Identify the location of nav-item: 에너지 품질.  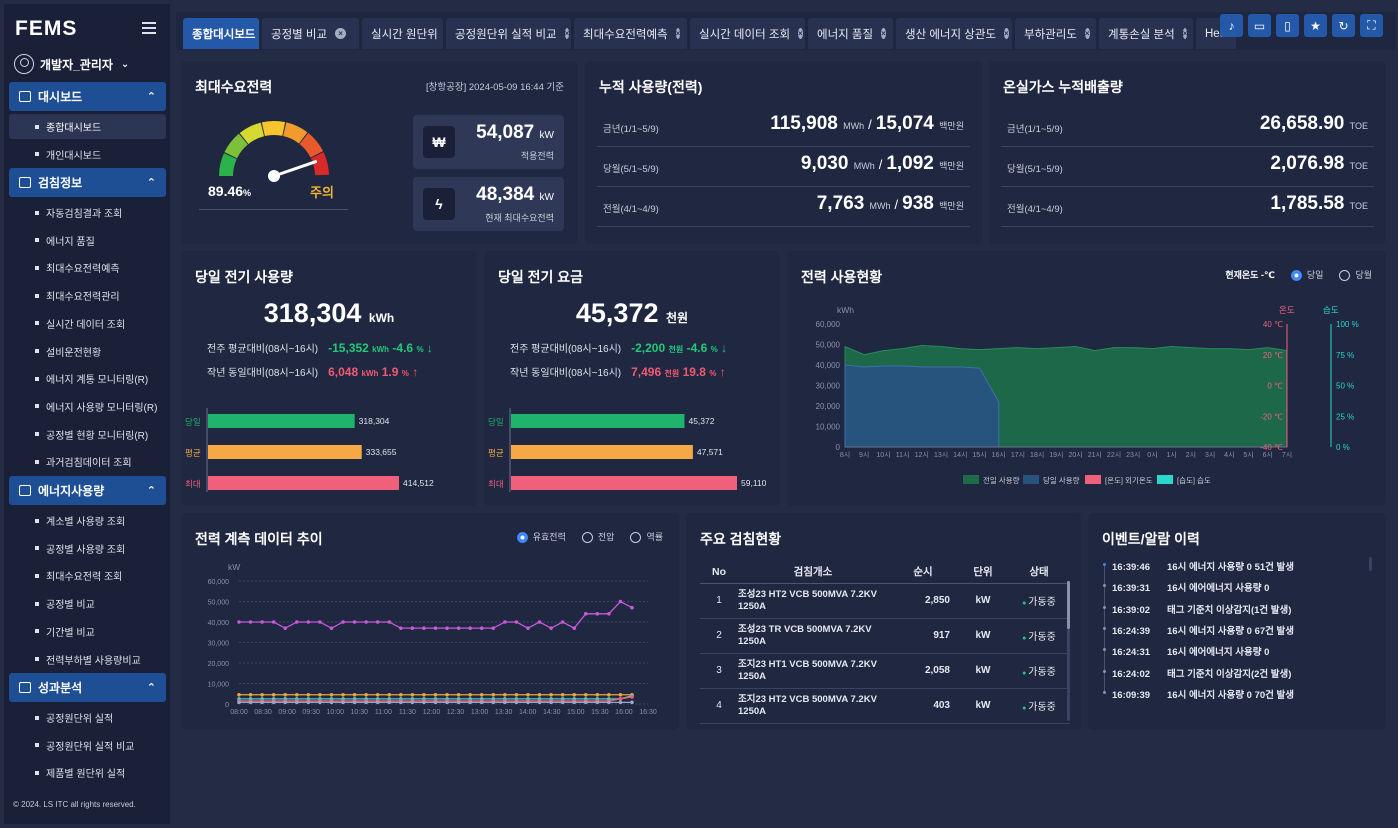
(87, 240).